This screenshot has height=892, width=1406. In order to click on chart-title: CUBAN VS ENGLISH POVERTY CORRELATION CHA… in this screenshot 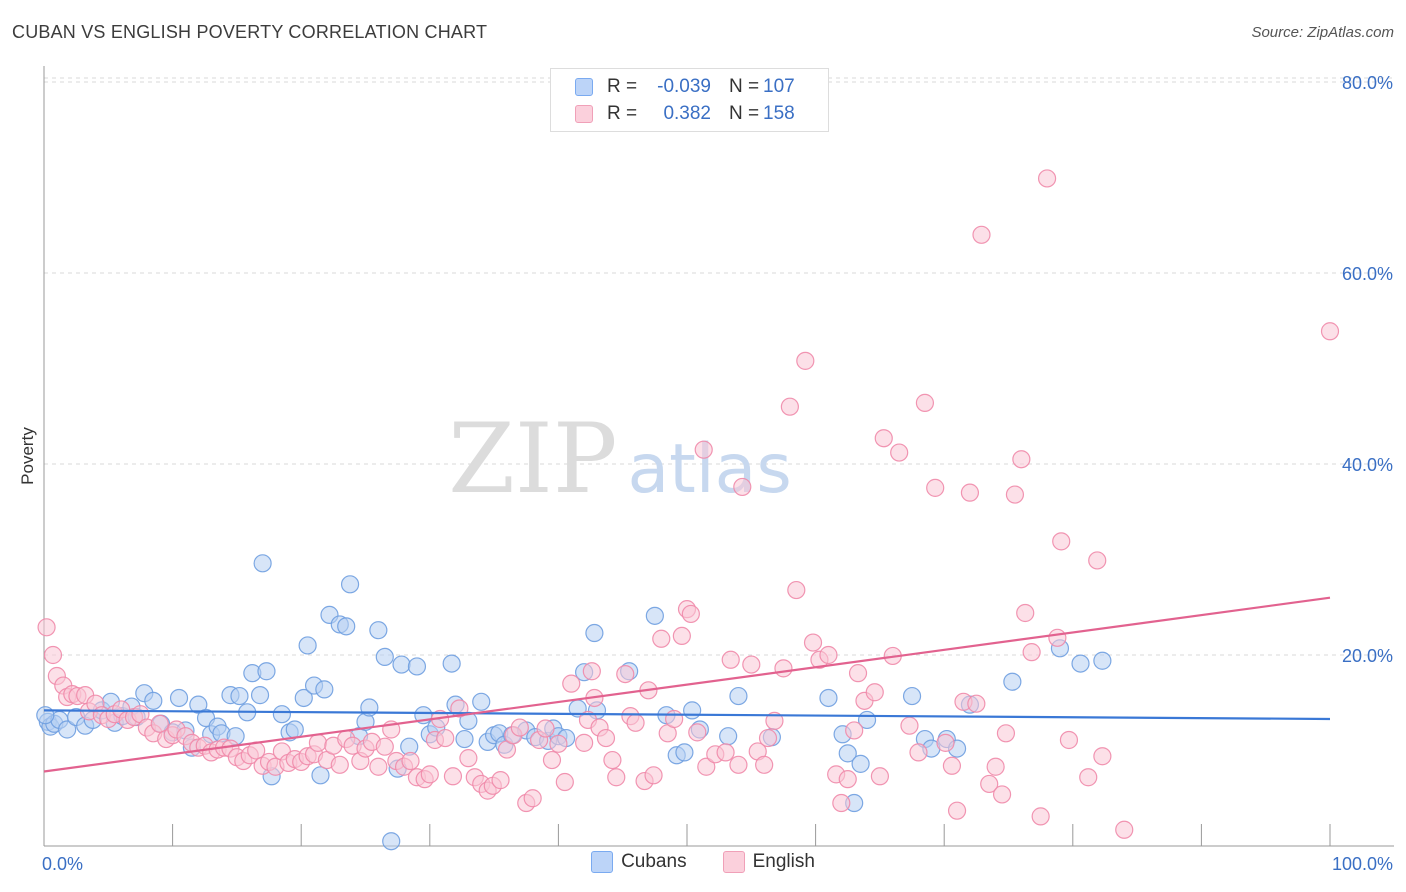, I will do `click(250, 32)`.